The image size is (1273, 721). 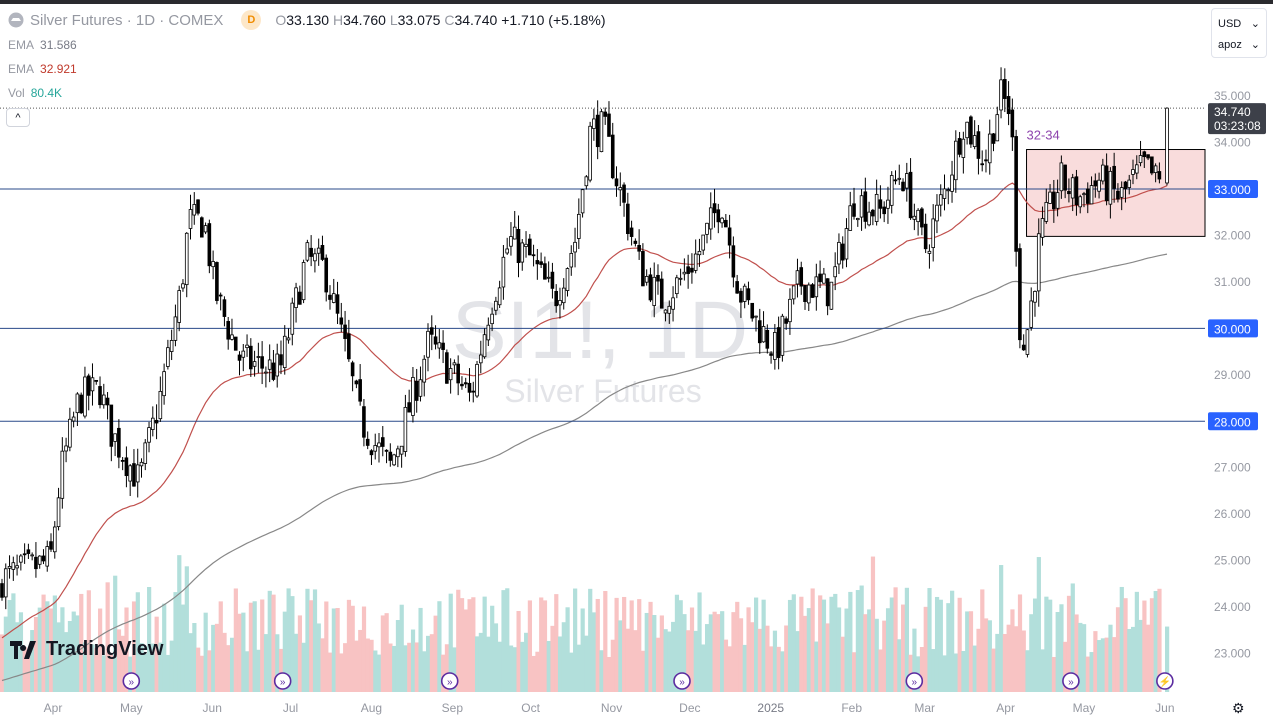 I want to click on ema-label: EMA, so click(x=21, y=69).